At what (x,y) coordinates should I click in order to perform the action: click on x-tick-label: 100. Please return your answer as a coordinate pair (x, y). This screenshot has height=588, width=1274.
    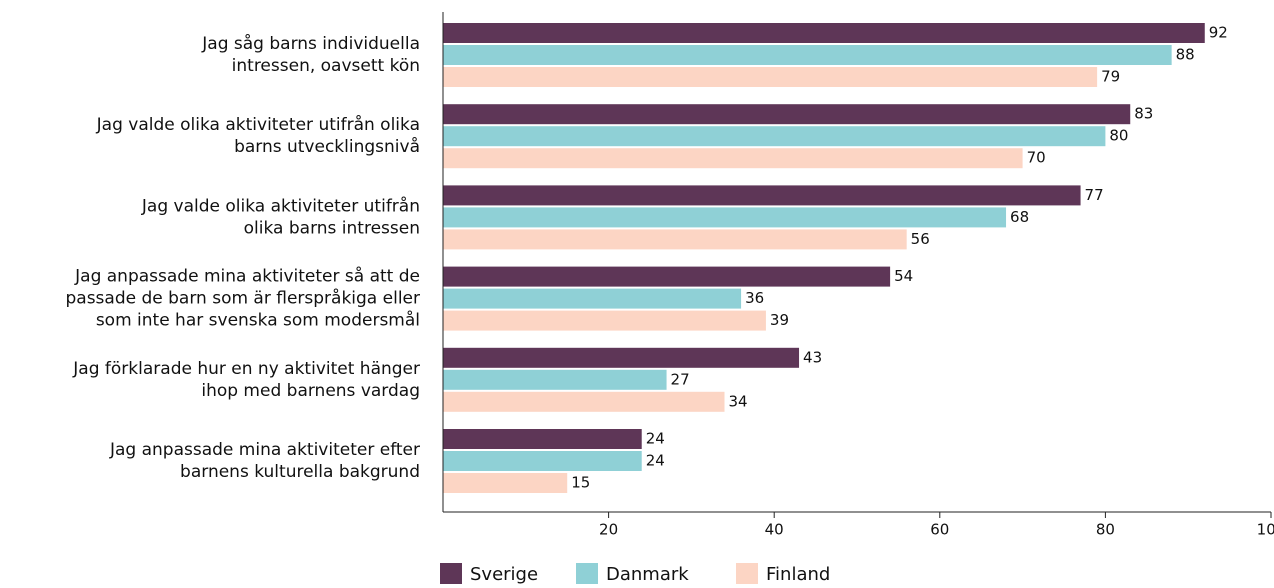
    Looking at the image, I should click on (1265, 530).